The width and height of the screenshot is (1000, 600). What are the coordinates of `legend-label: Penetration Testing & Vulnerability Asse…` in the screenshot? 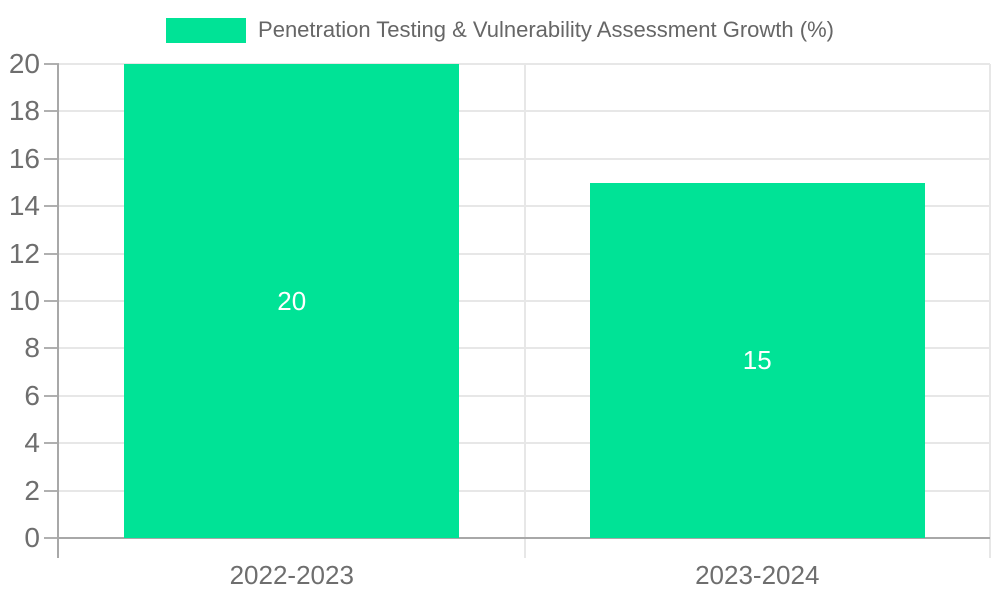 It's located at (546, 29).